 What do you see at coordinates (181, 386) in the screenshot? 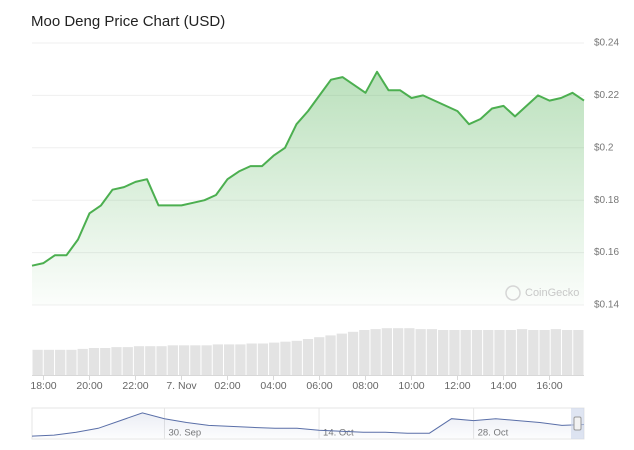
I see `x-tick-label: 7. Nov` at bounding box center [181, 386].